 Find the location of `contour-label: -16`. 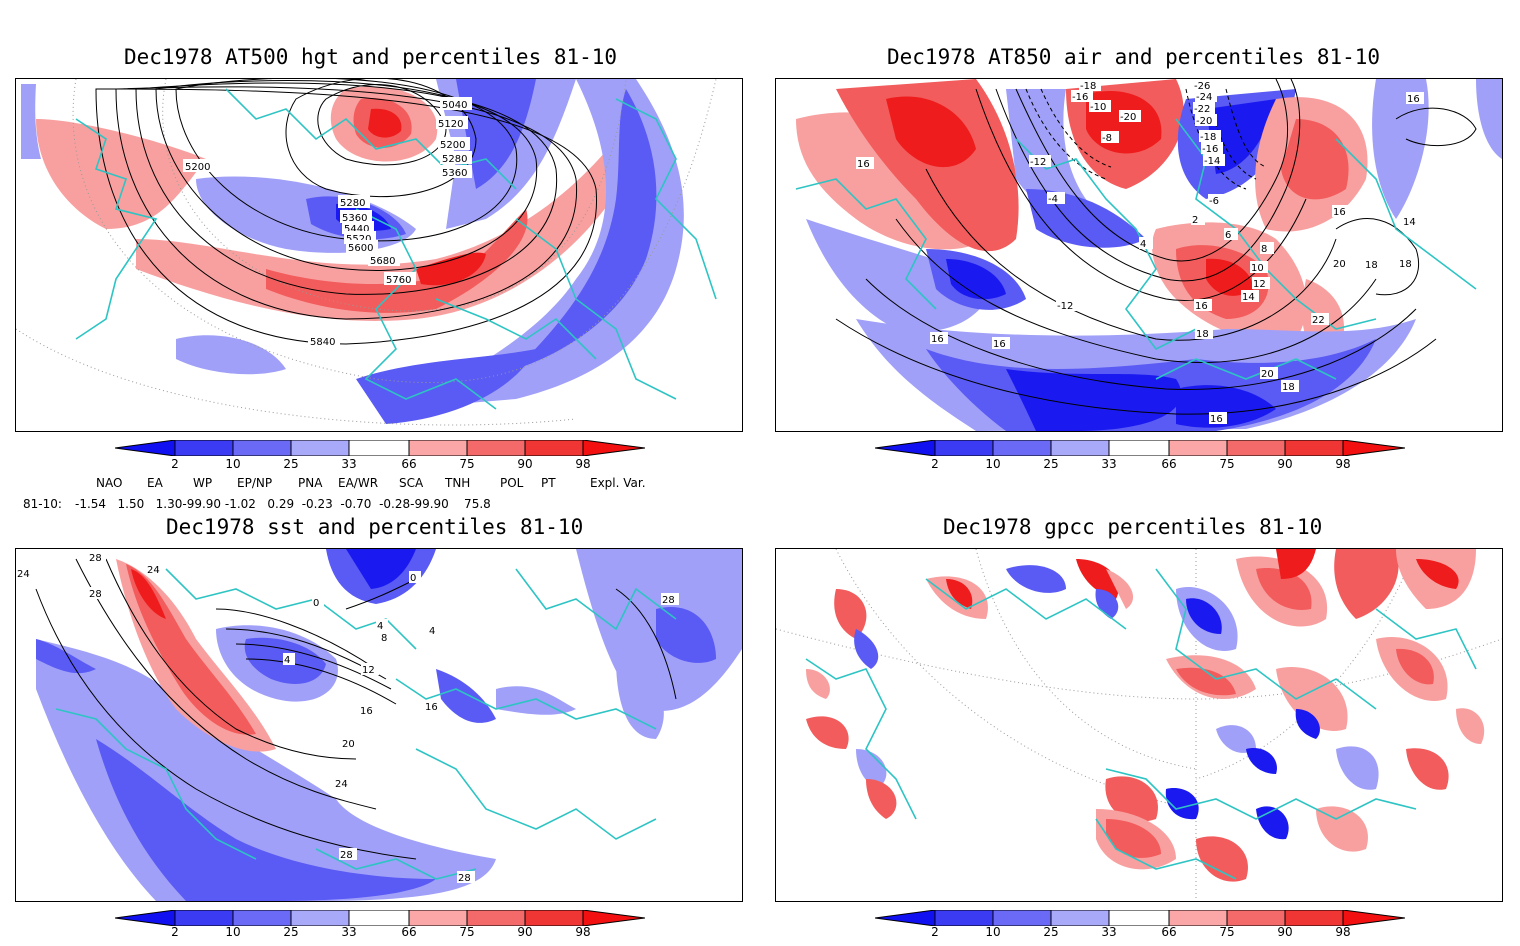

contour-label: -16 is located at coordinates (1210, 149).